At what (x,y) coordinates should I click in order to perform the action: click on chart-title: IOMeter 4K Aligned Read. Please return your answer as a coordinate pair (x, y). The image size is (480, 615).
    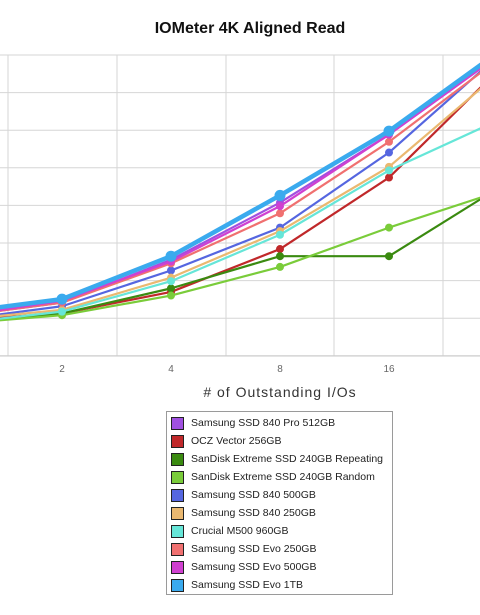
    Looking at the image, I should click on (250, 28).